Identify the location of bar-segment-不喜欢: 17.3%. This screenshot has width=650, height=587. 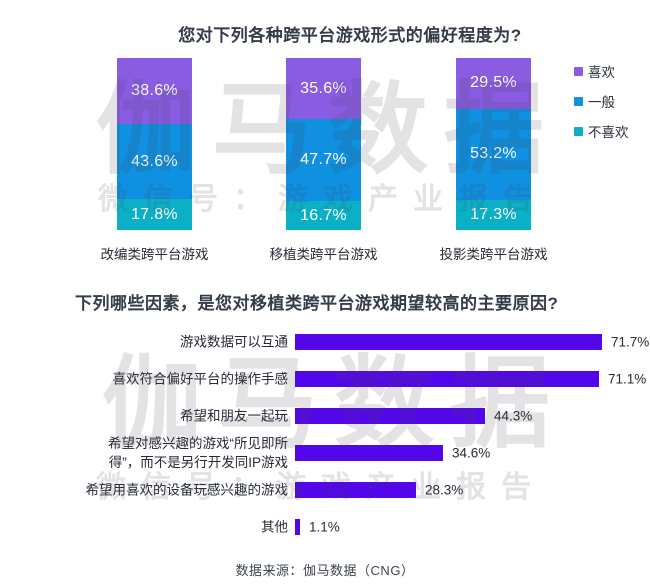
(493, 215).